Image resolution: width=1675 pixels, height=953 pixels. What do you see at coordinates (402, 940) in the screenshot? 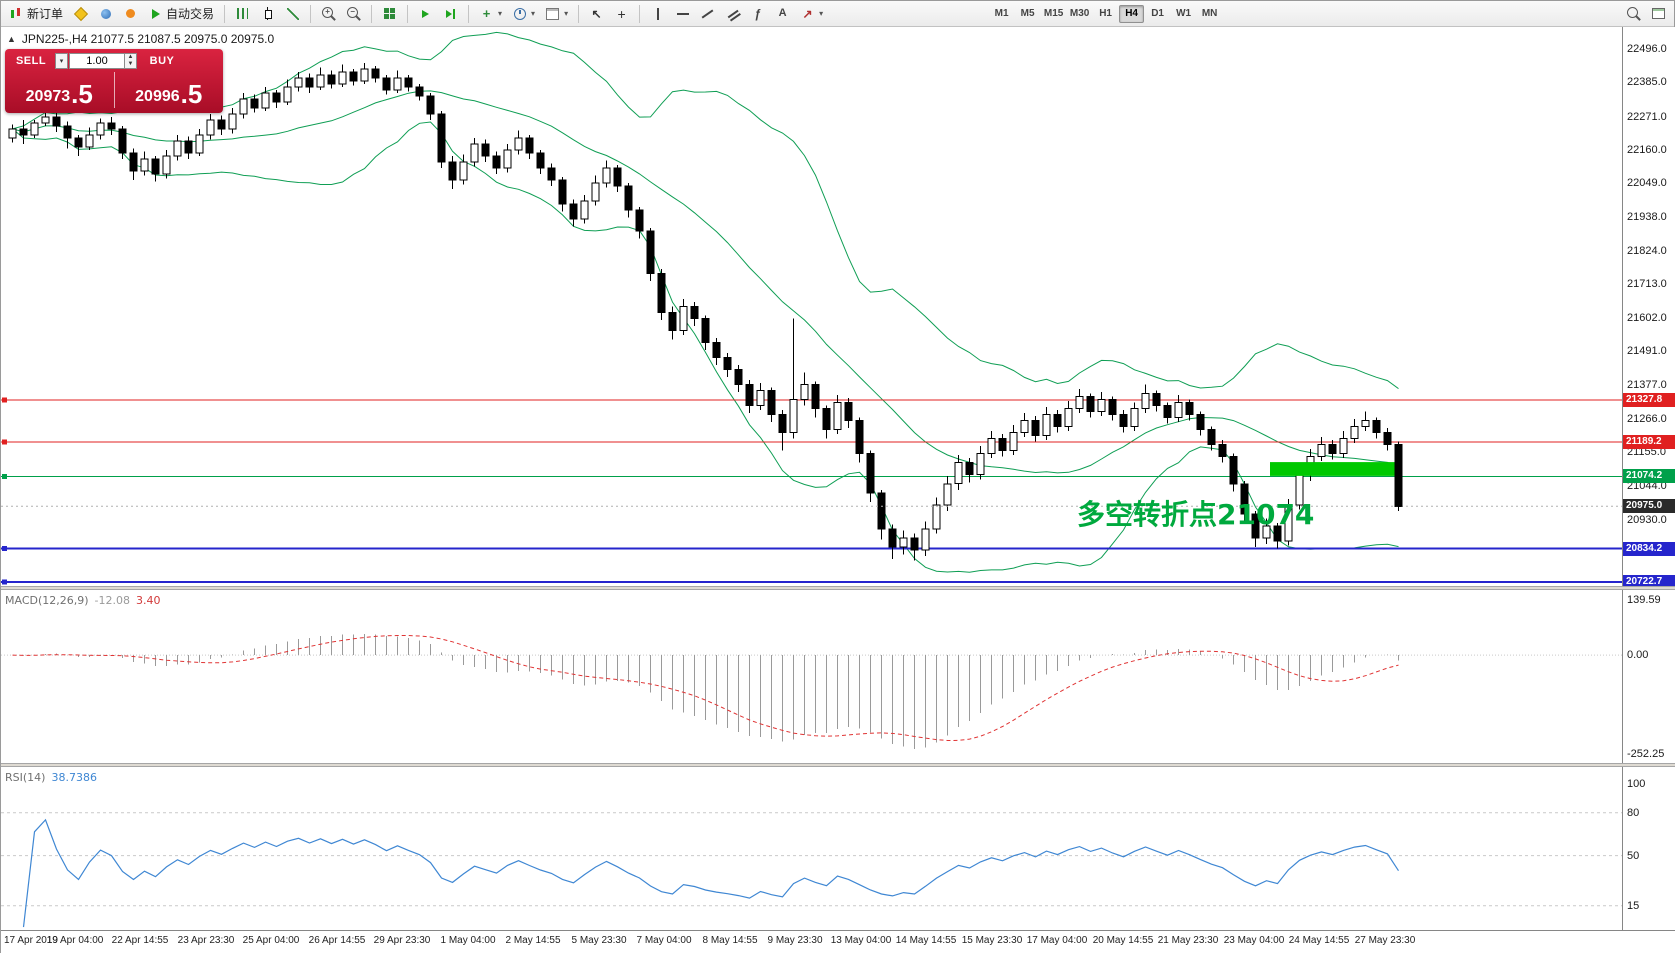
I see `time-axis-label: 29 Apr 23:30` at bounding box center [402, 940].